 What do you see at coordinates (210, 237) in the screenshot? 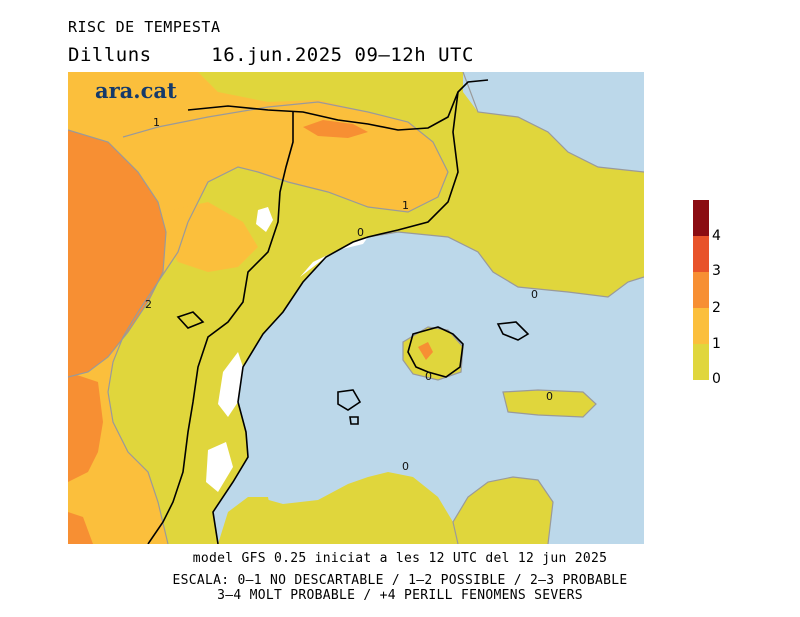
I see `risk-level-1-area` at bounding box center [210, 237].